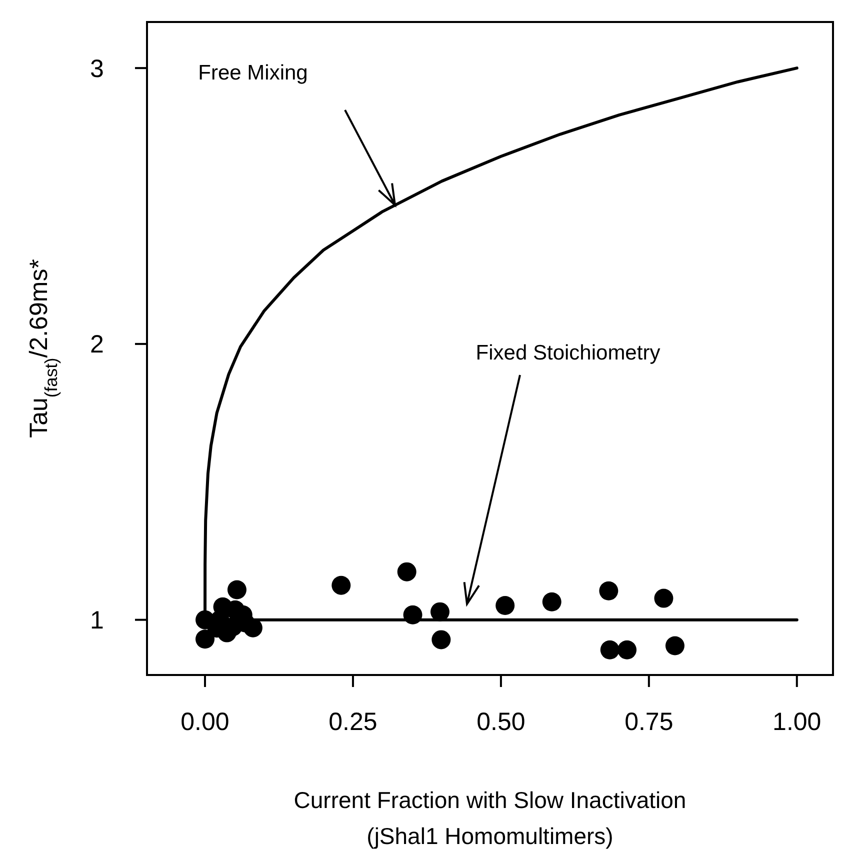  Describe the element at coordinates (568, 352) in the screenshot. I see `annotation: Fixed Stoichiometry` at that location.